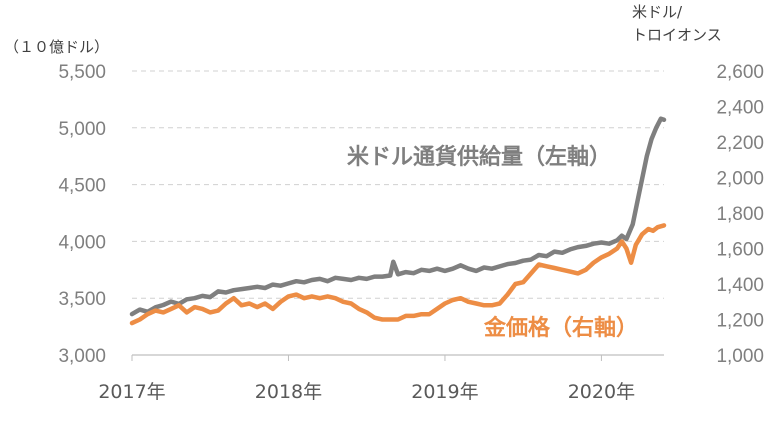  What do you see at coordinates (740, 108) in the screenshot?
I see `right-axis-tick-label: 2,400` at bounding box center [740, 108].